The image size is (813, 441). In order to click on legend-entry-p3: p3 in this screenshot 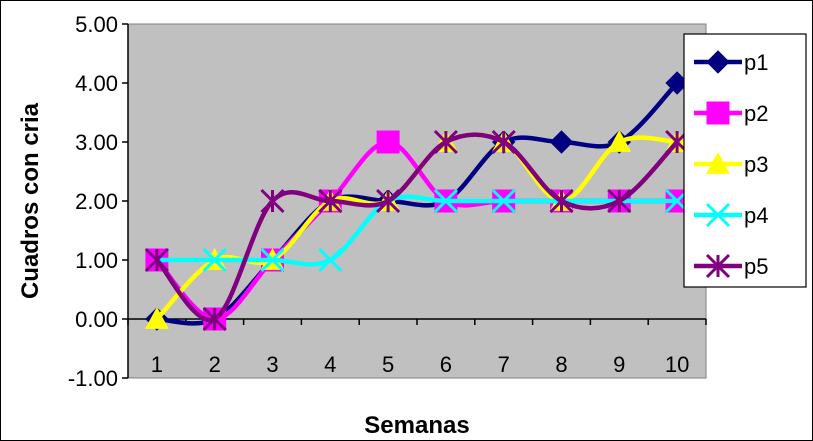, I will do `click(731, 164)`.